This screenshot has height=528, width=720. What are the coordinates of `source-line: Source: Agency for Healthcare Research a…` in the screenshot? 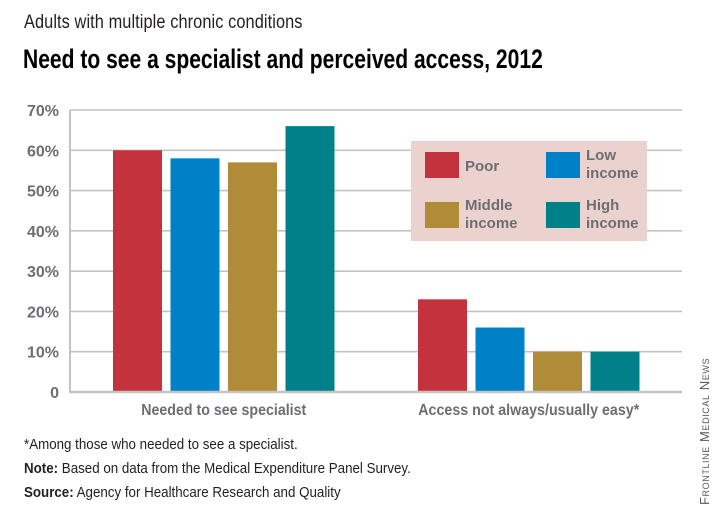 It's located at (182, 493).